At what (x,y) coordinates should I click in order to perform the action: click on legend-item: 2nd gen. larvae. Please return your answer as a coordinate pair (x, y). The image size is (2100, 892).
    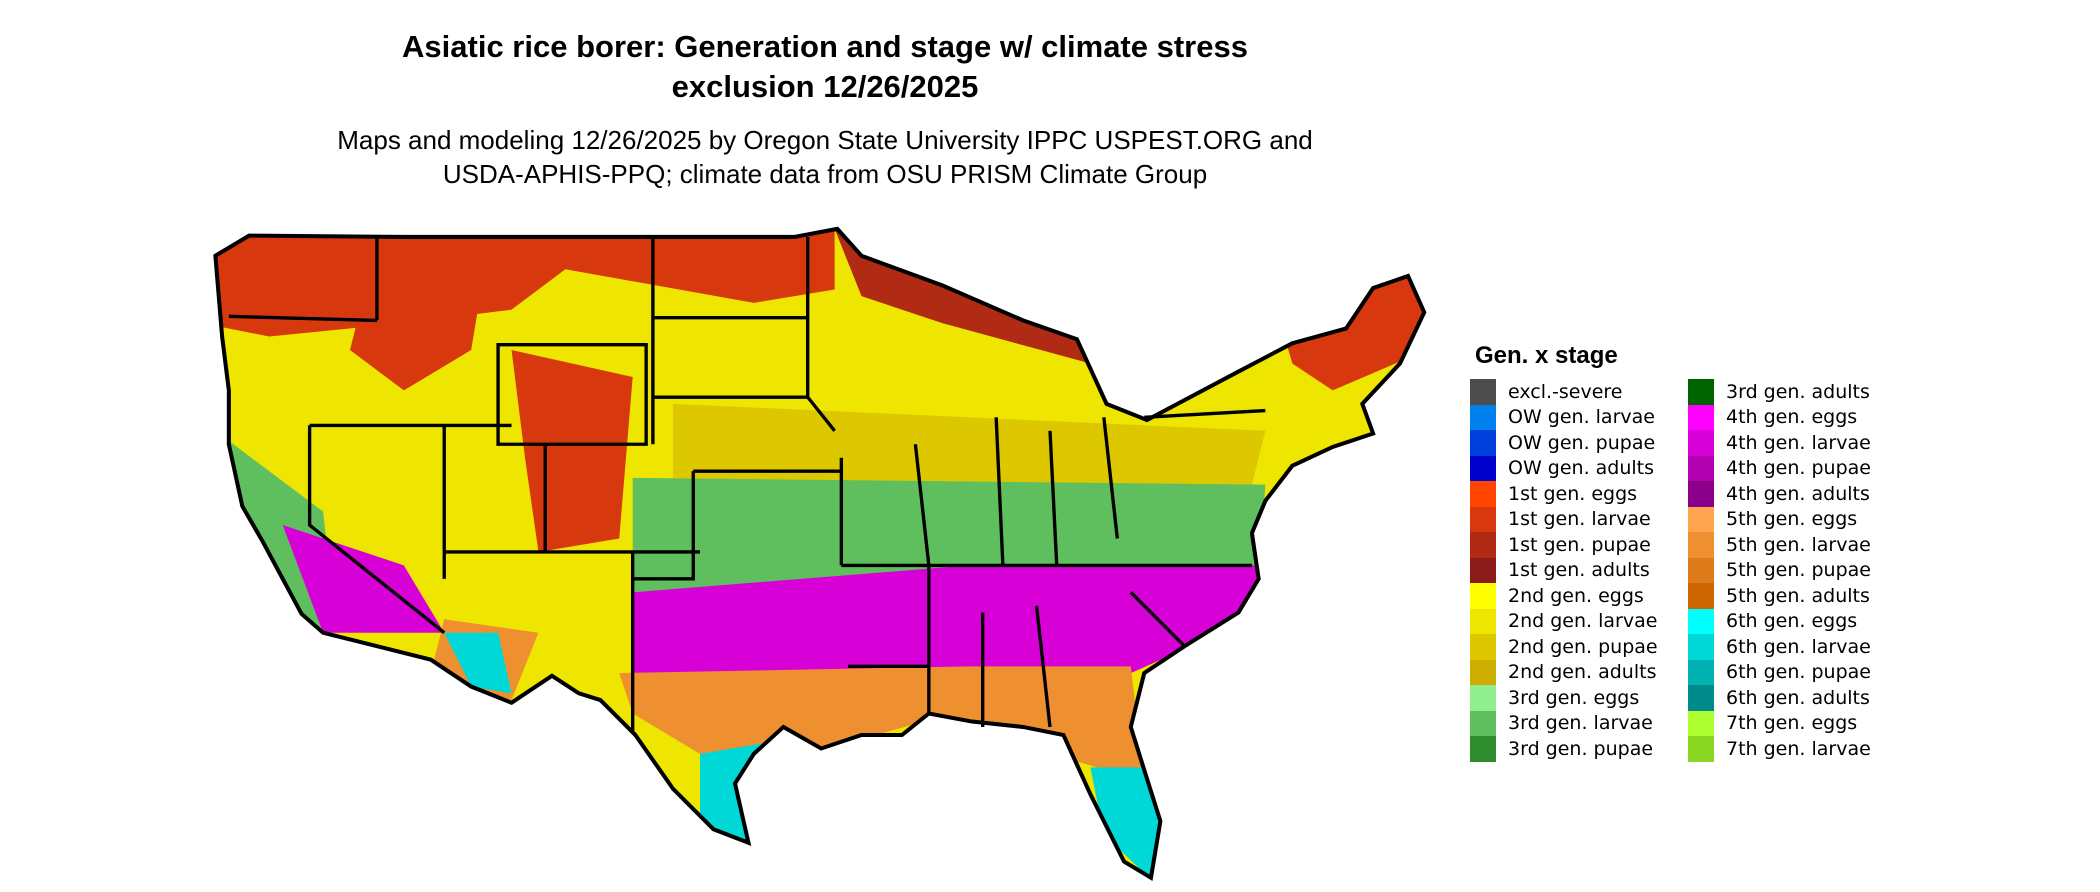
    Looking at the image, I should click on (1564, 621).